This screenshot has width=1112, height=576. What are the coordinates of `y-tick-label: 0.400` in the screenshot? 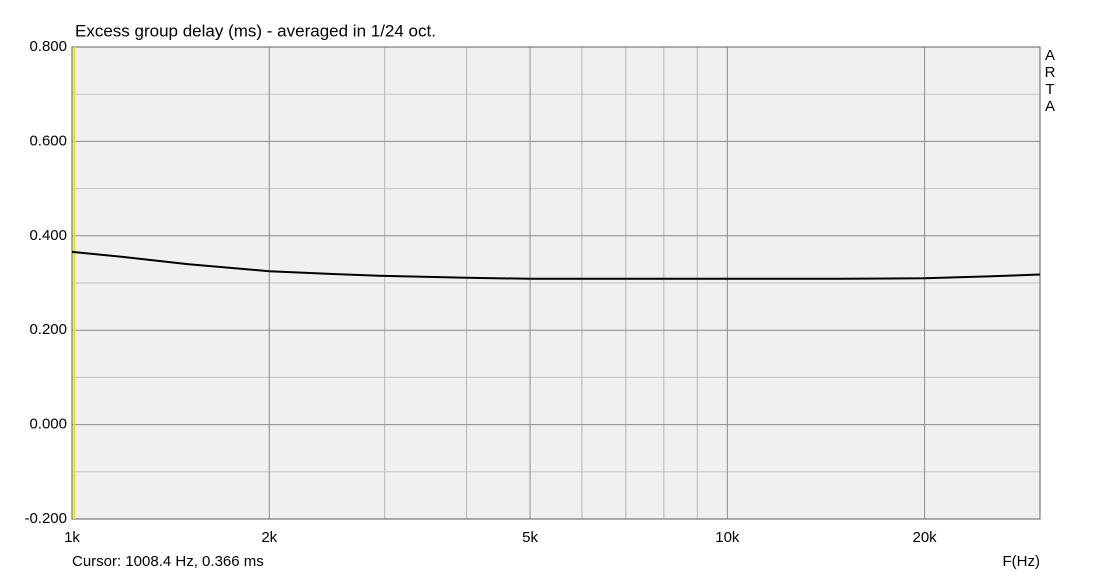 It's located at (48, 235).